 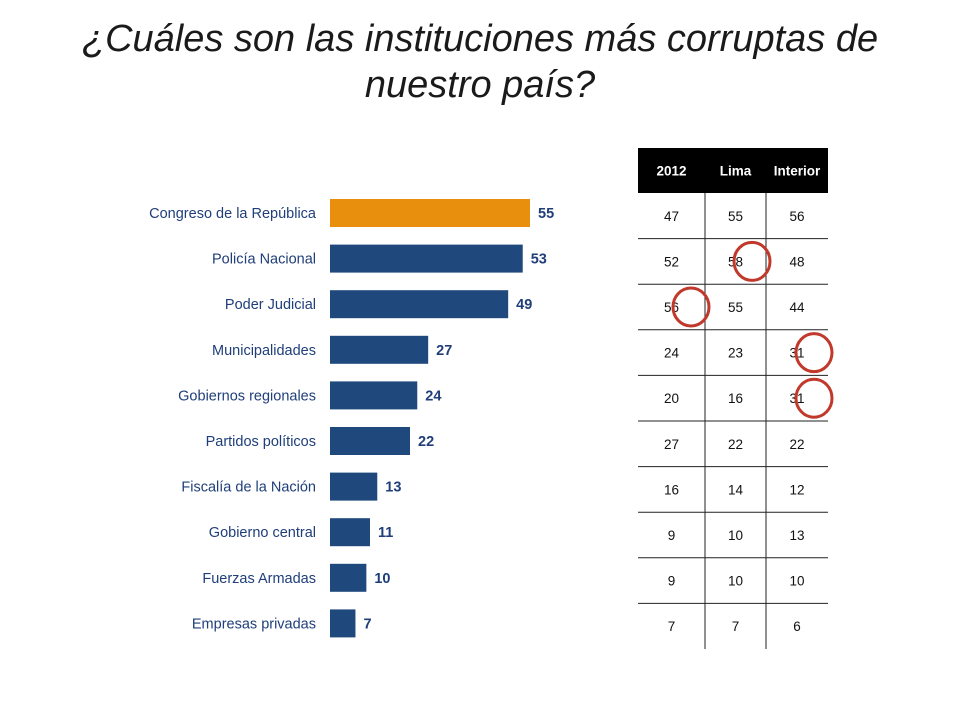 I want to click on table-cell: 27, so click(x=671, y=444).